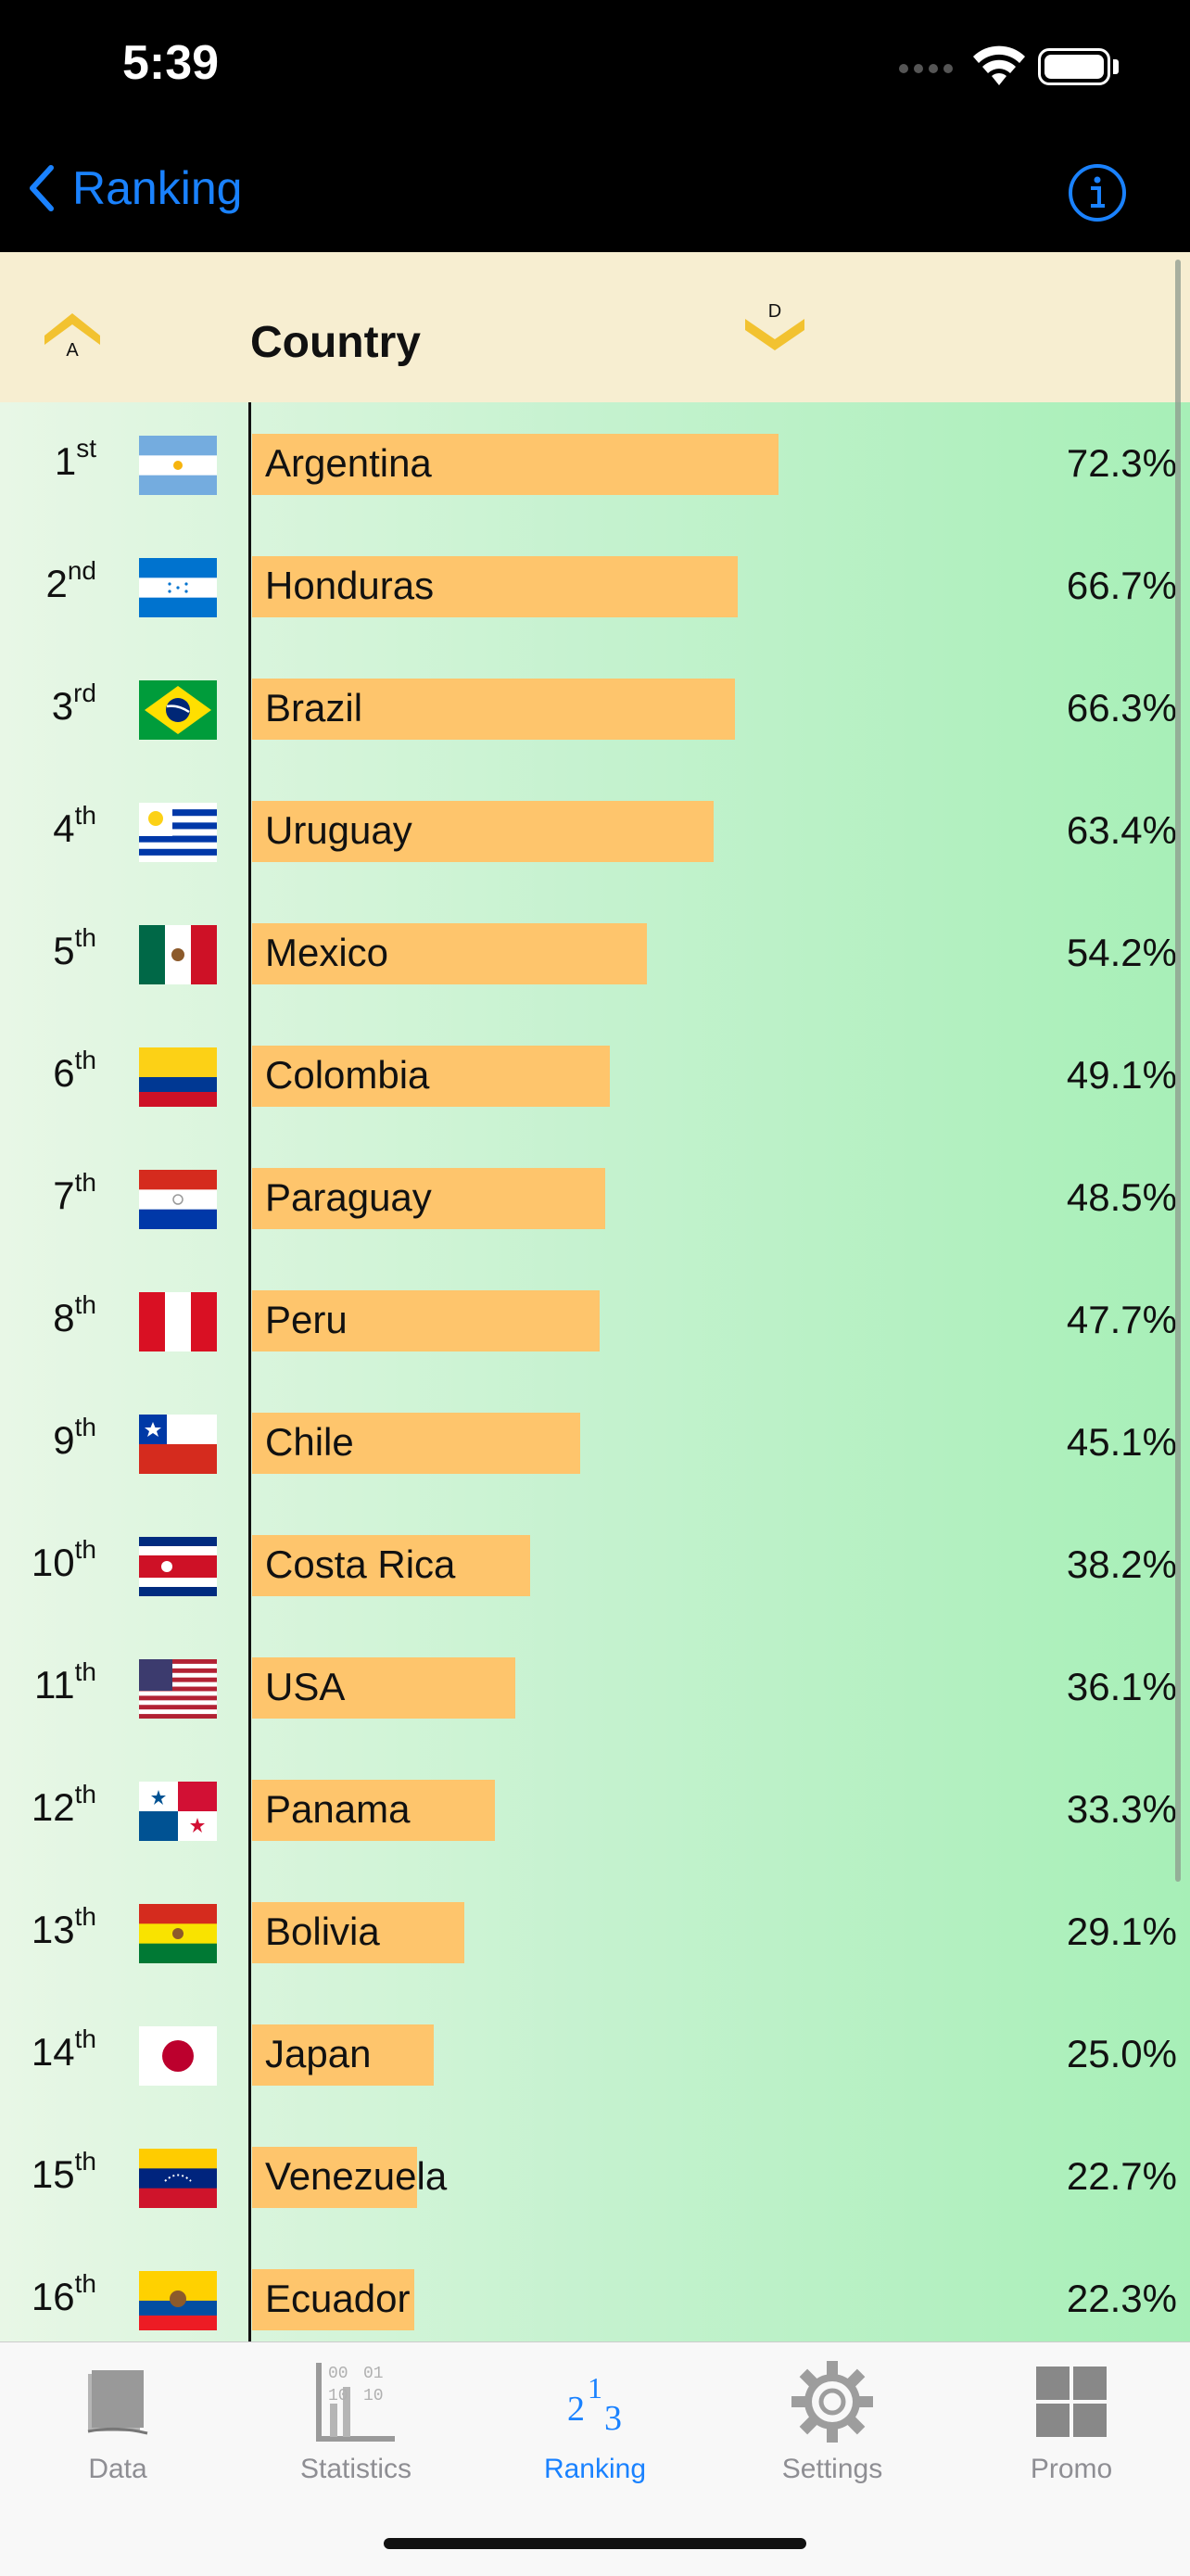 This screenshot has width=1190, height=2576. Describe the element at coordinates (595, 2543) in the screenshot. I see `home-indicator` at that location.